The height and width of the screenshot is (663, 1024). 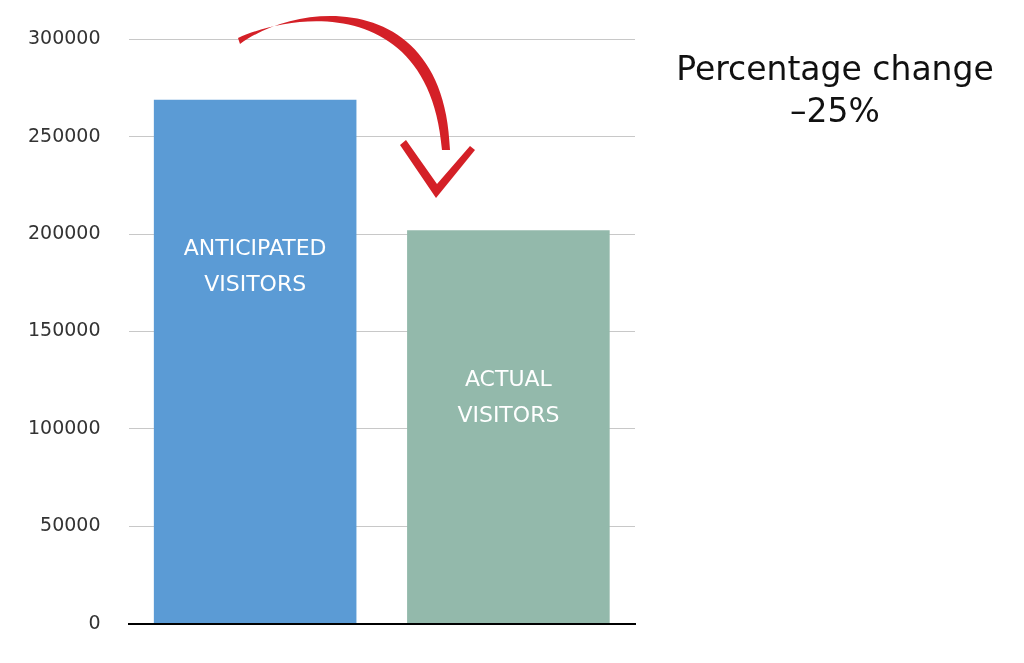 I want to click on x-tick-label: ANTICIPATED VISITORS, so click(x=255, y=266).